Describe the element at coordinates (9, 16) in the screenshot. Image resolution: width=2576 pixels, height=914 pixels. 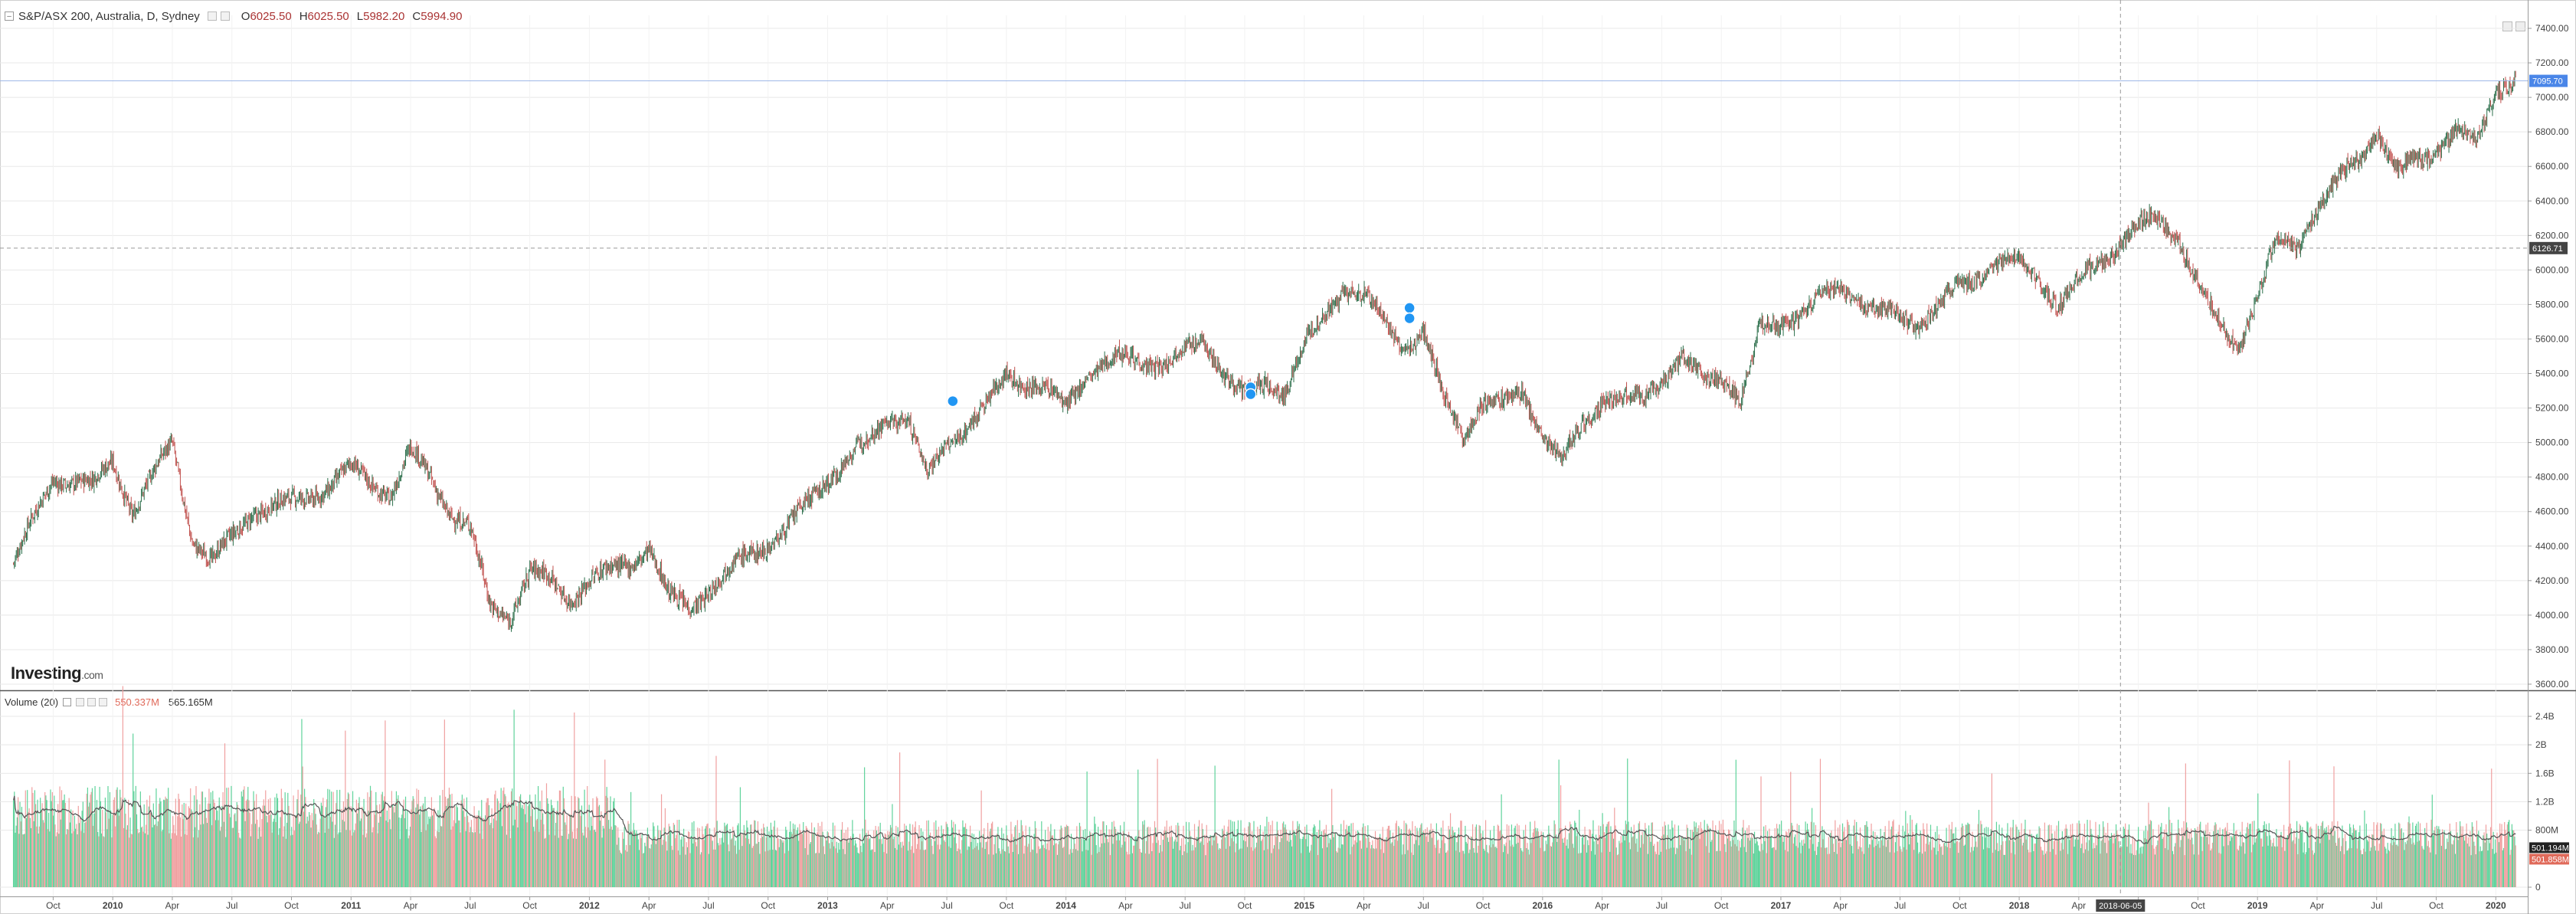
I see `collapse-icon: –` at that location.